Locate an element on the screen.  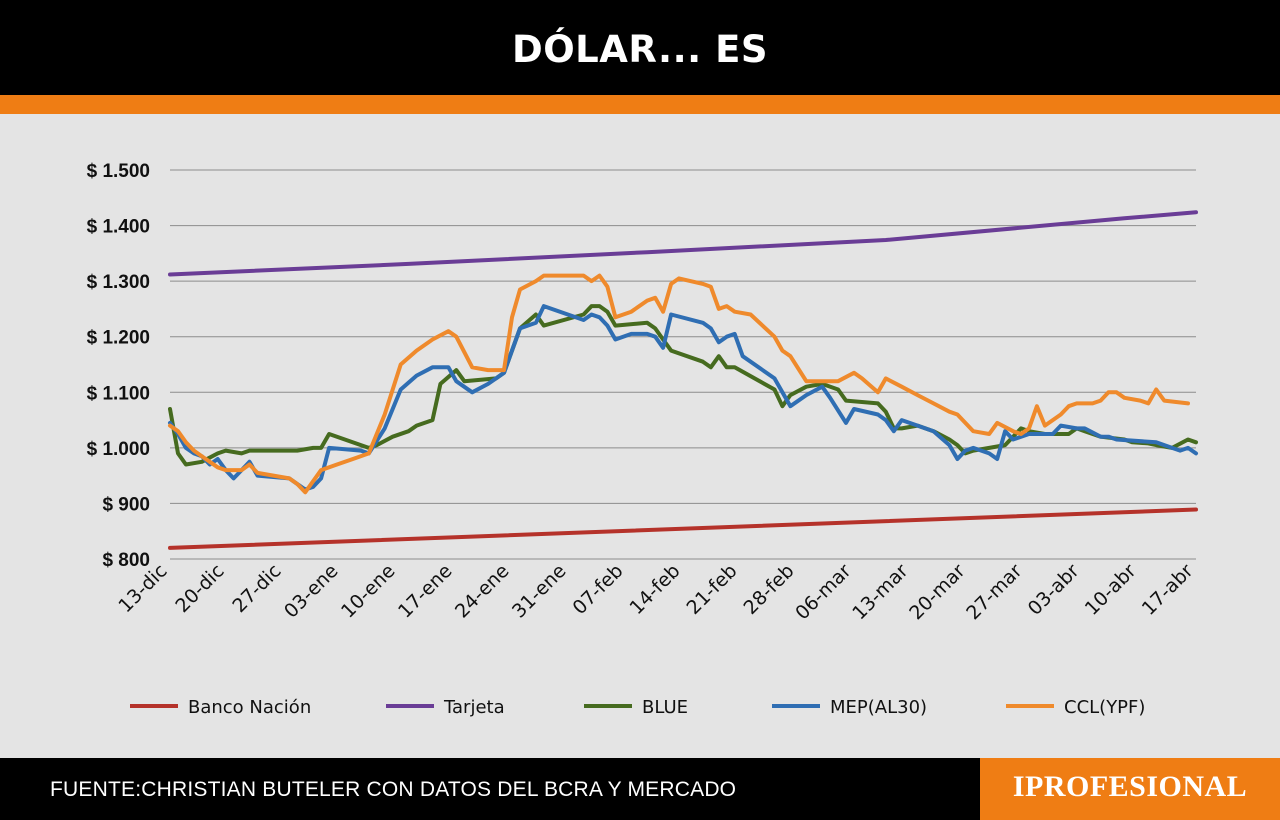
x-tick-label: 20-mar is located at coordinates (937, 592).